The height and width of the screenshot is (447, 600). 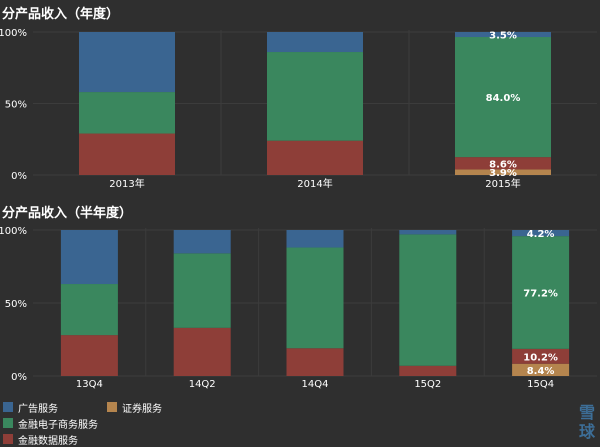 What do you see at coordinates (58, 425) in the screenshot?
I see `legend-label-ecommerce: 金融电子商务服务` at bounding box center [58, 425].